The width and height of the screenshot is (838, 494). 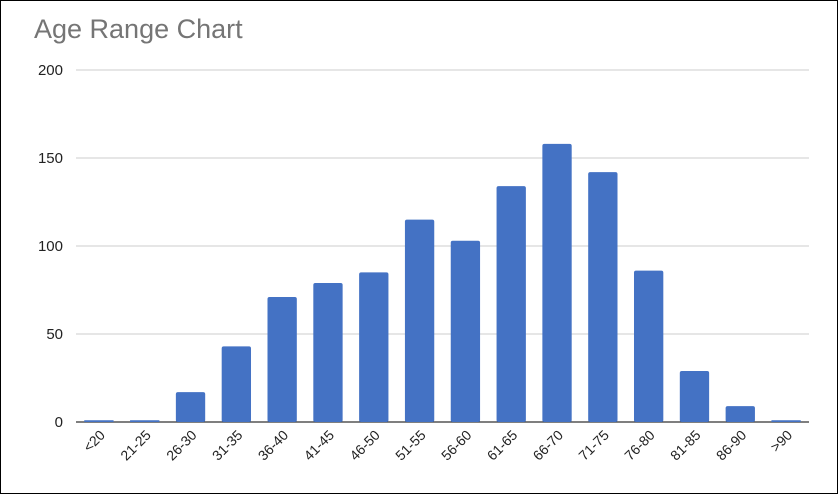 I want to click on x-tick-label: >90, so click(x=781, y=441).